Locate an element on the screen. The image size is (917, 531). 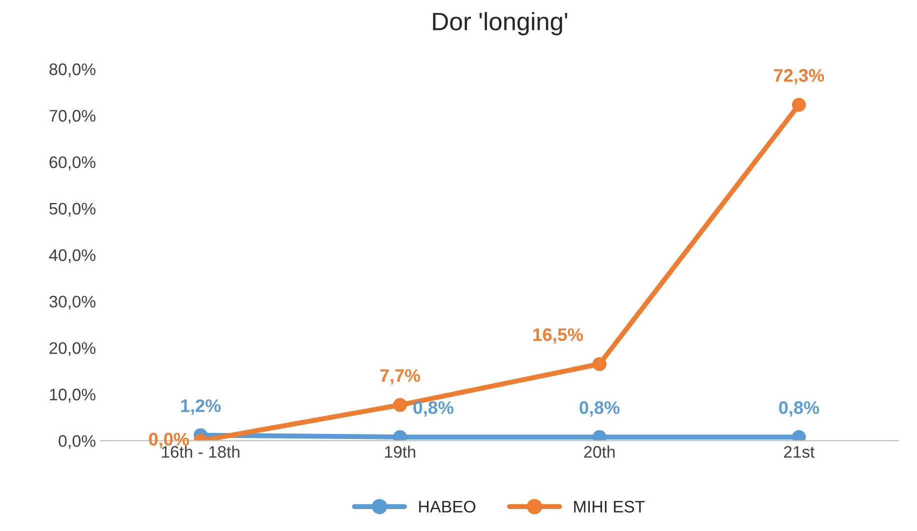
y-tick-label: 10,0% is located at coordinates (73, 395).